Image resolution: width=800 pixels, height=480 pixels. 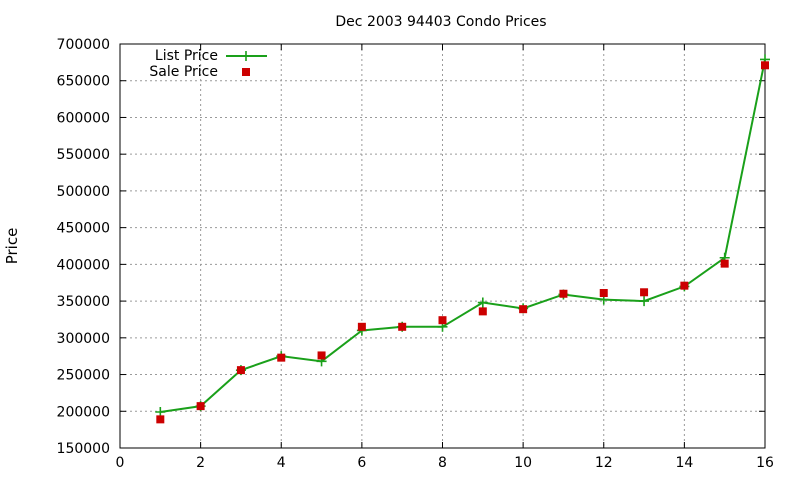 What do you see at coordinates (361, 463) in the screenshot?
I see `x-tick-label: 6` at bounding box center [361, 463].